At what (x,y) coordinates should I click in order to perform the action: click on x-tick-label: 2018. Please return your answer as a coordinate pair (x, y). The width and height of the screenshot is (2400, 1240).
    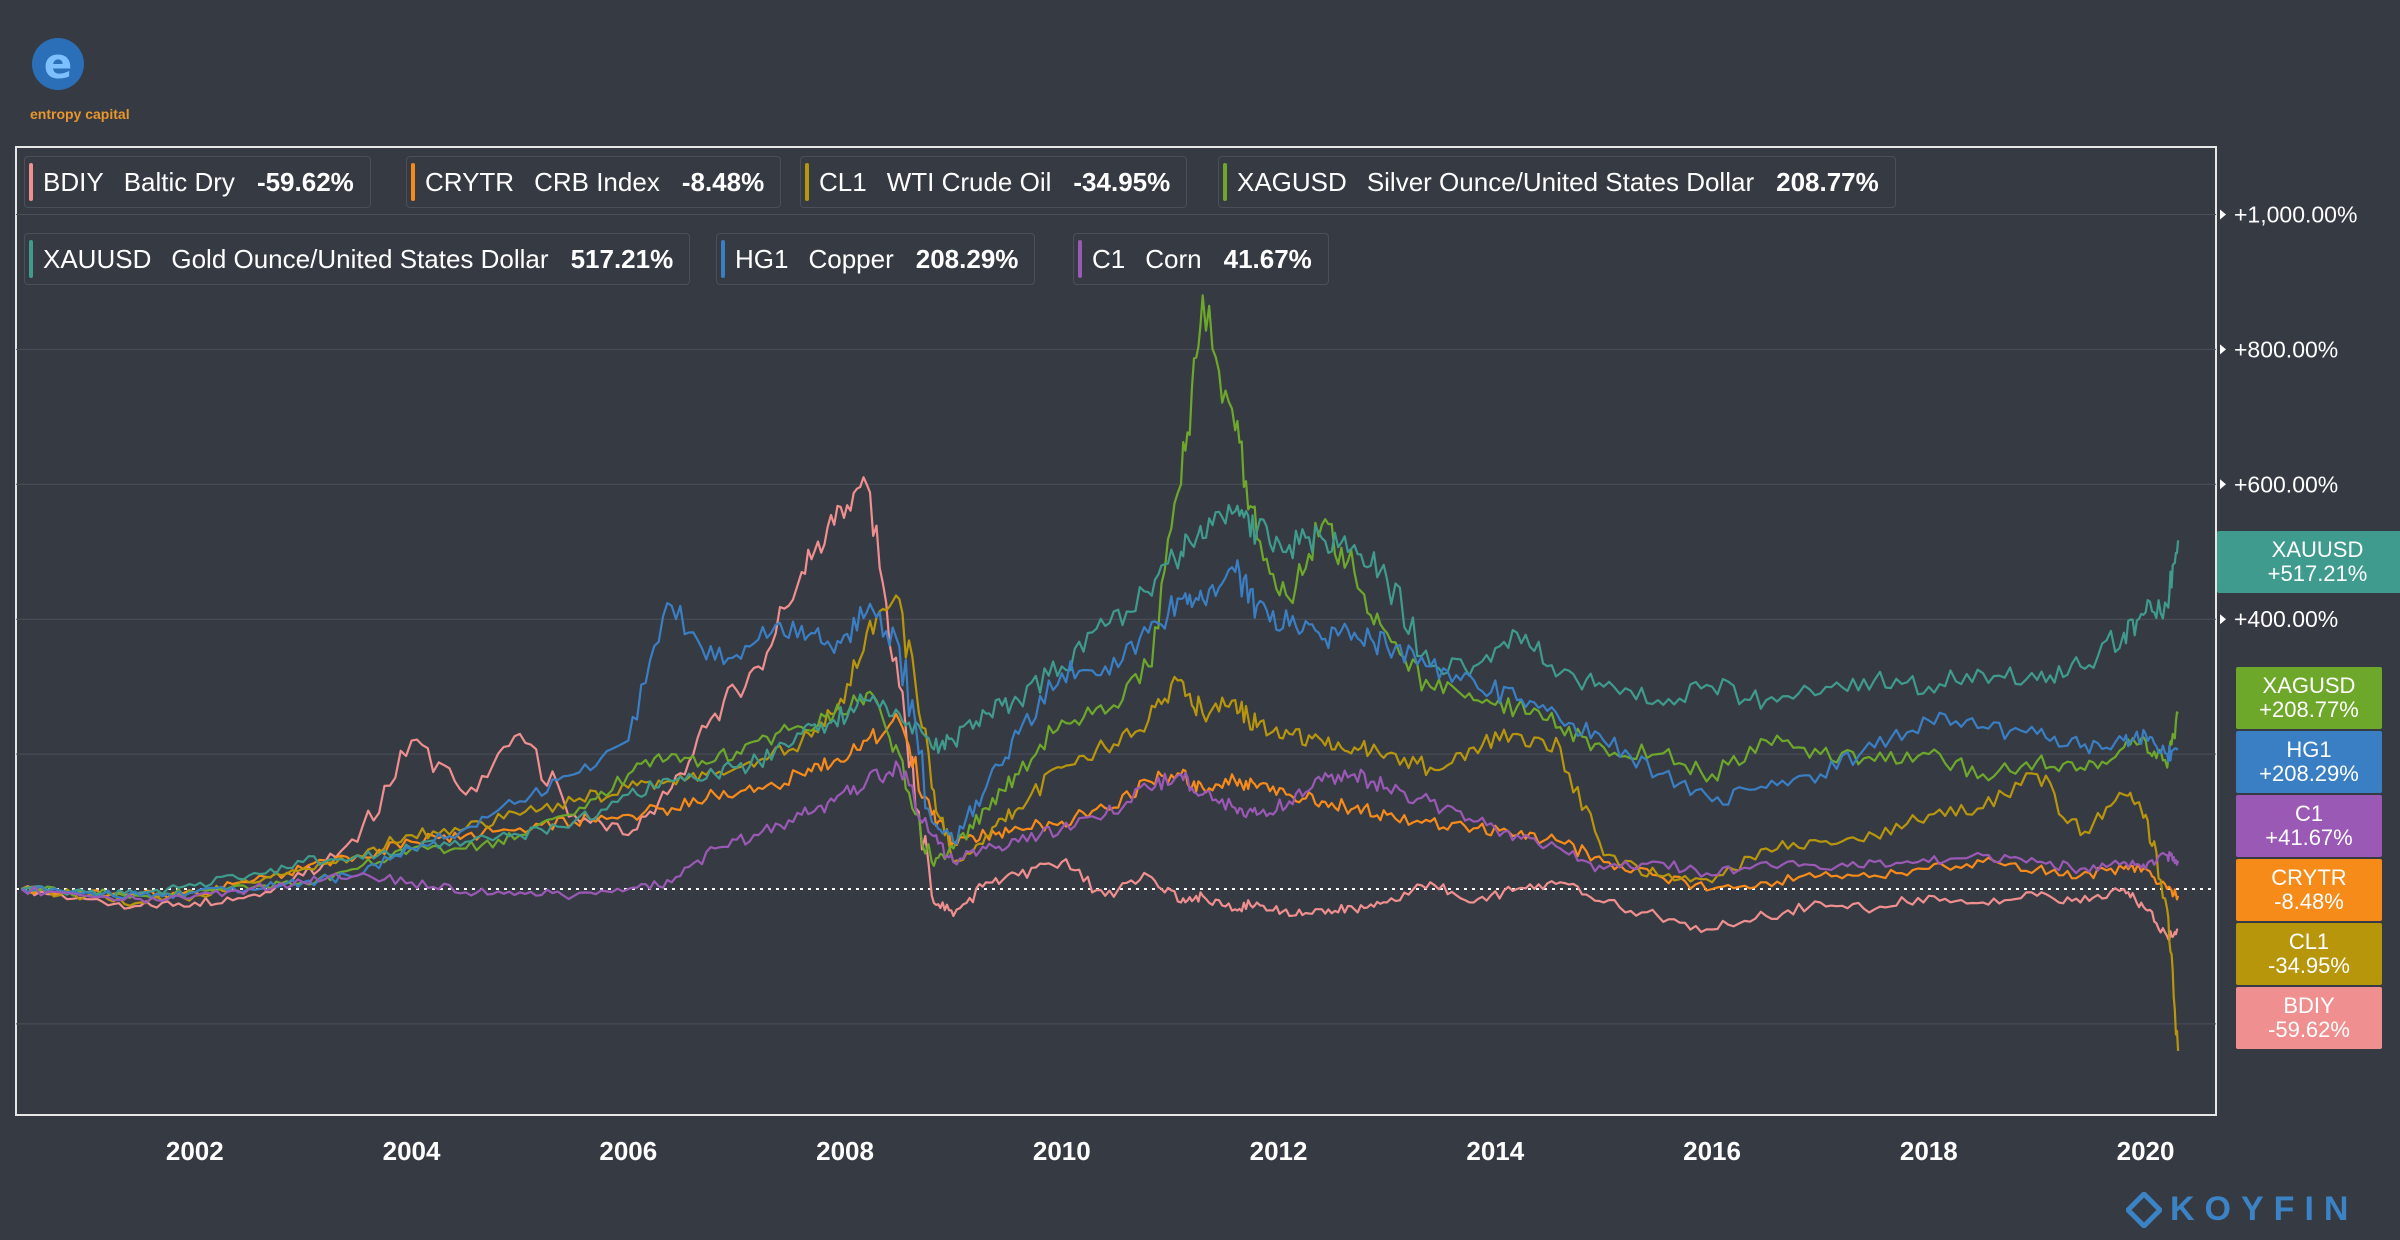
    Looking at the image, I should click on (1929, 1151).